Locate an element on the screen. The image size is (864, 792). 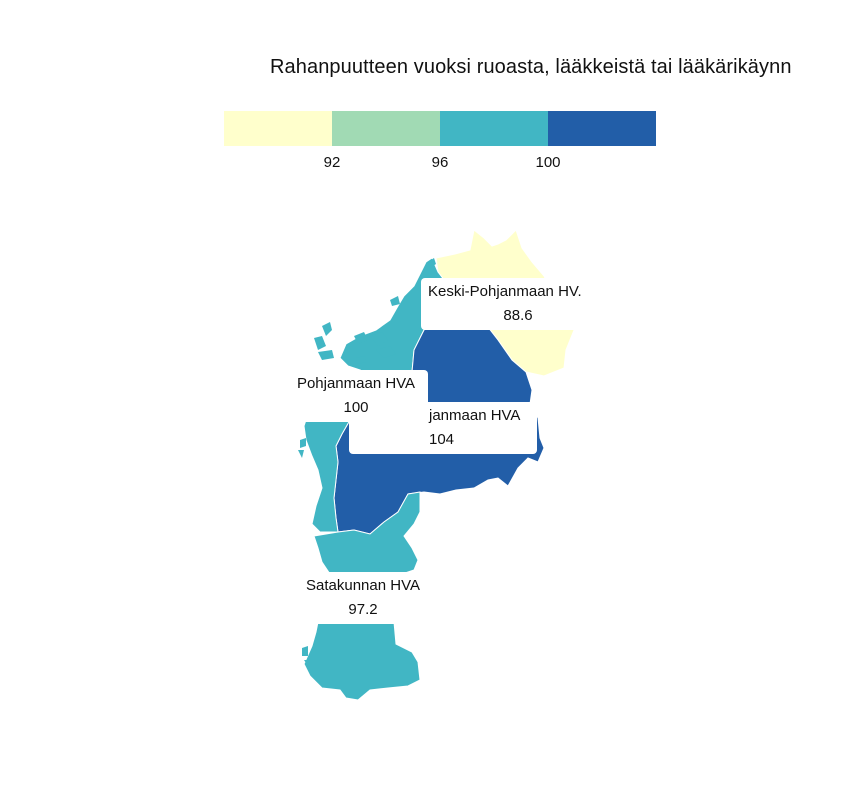
region-tooltip-satakunta: Satakunnan HVA 97.2 is located at coordinates (363, 598).